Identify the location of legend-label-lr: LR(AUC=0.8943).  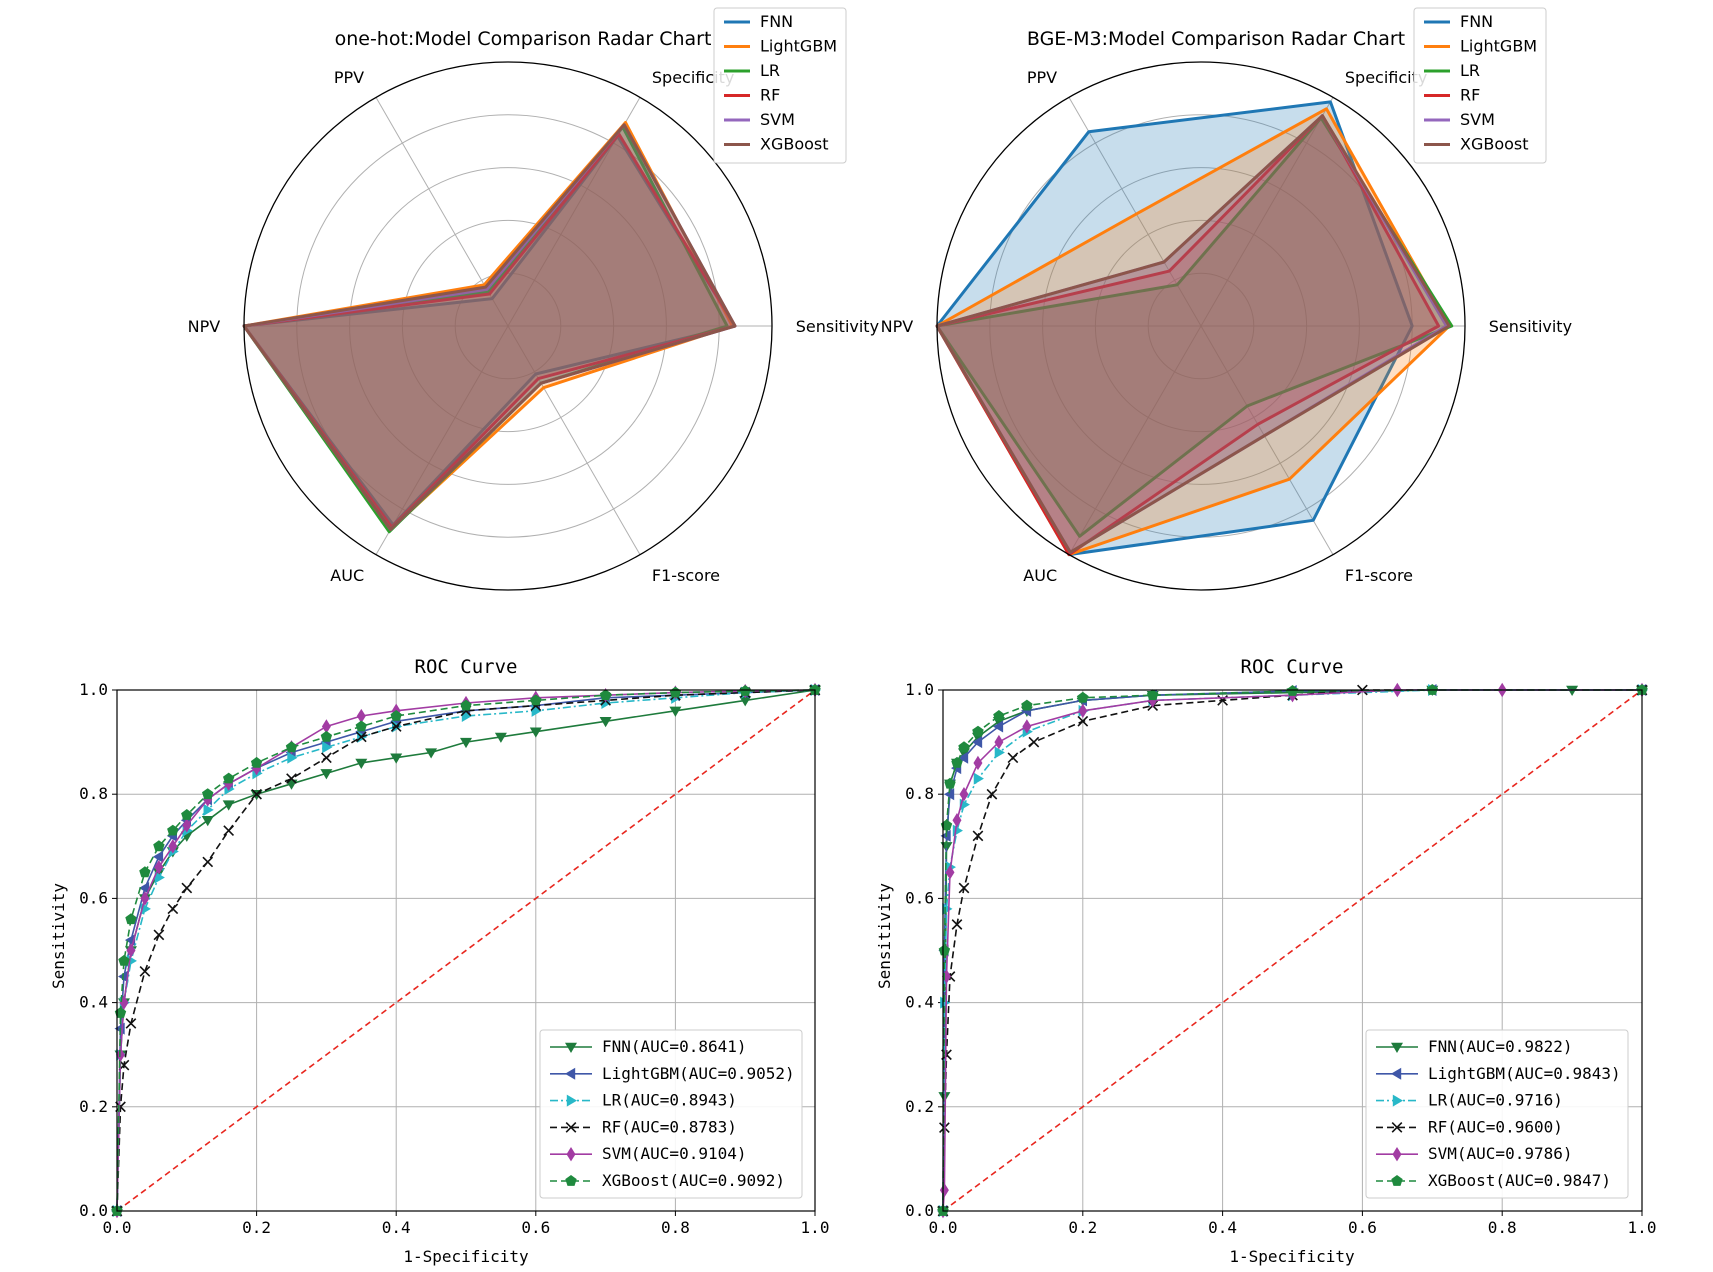
(669, 1100).